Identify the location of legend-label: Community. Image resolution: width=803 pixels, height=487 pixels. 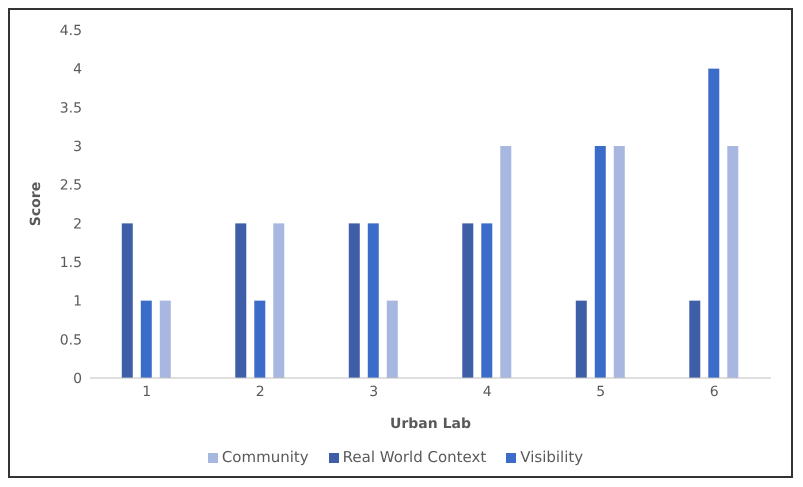
(265, 457).